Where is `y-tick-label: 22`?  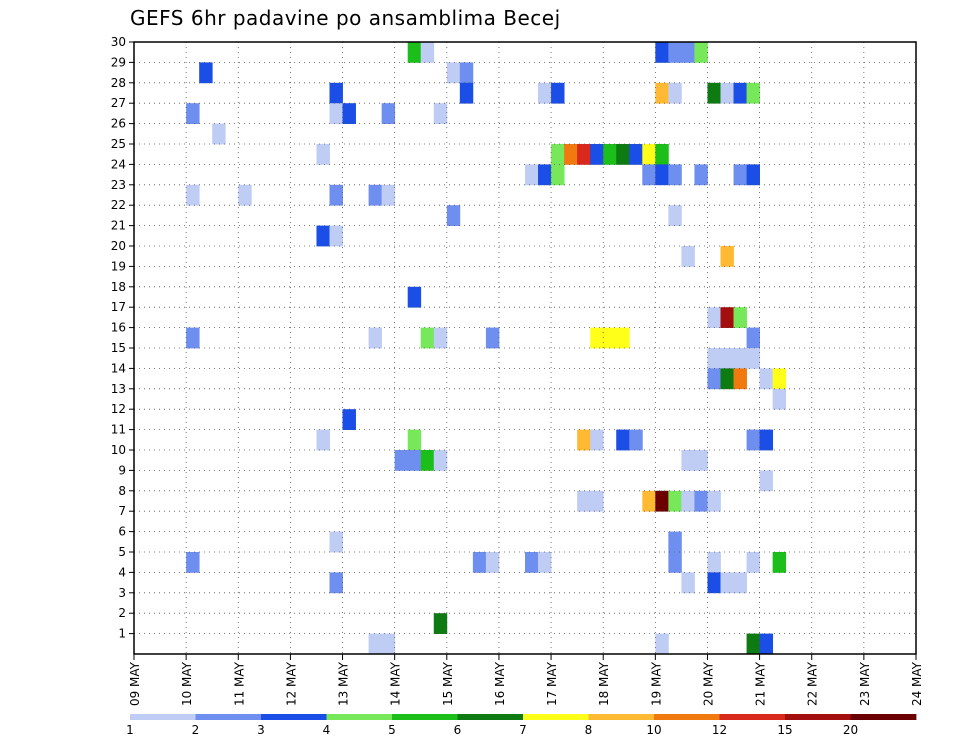
y-tick-label: 22 is located at coordinates (118, 205).